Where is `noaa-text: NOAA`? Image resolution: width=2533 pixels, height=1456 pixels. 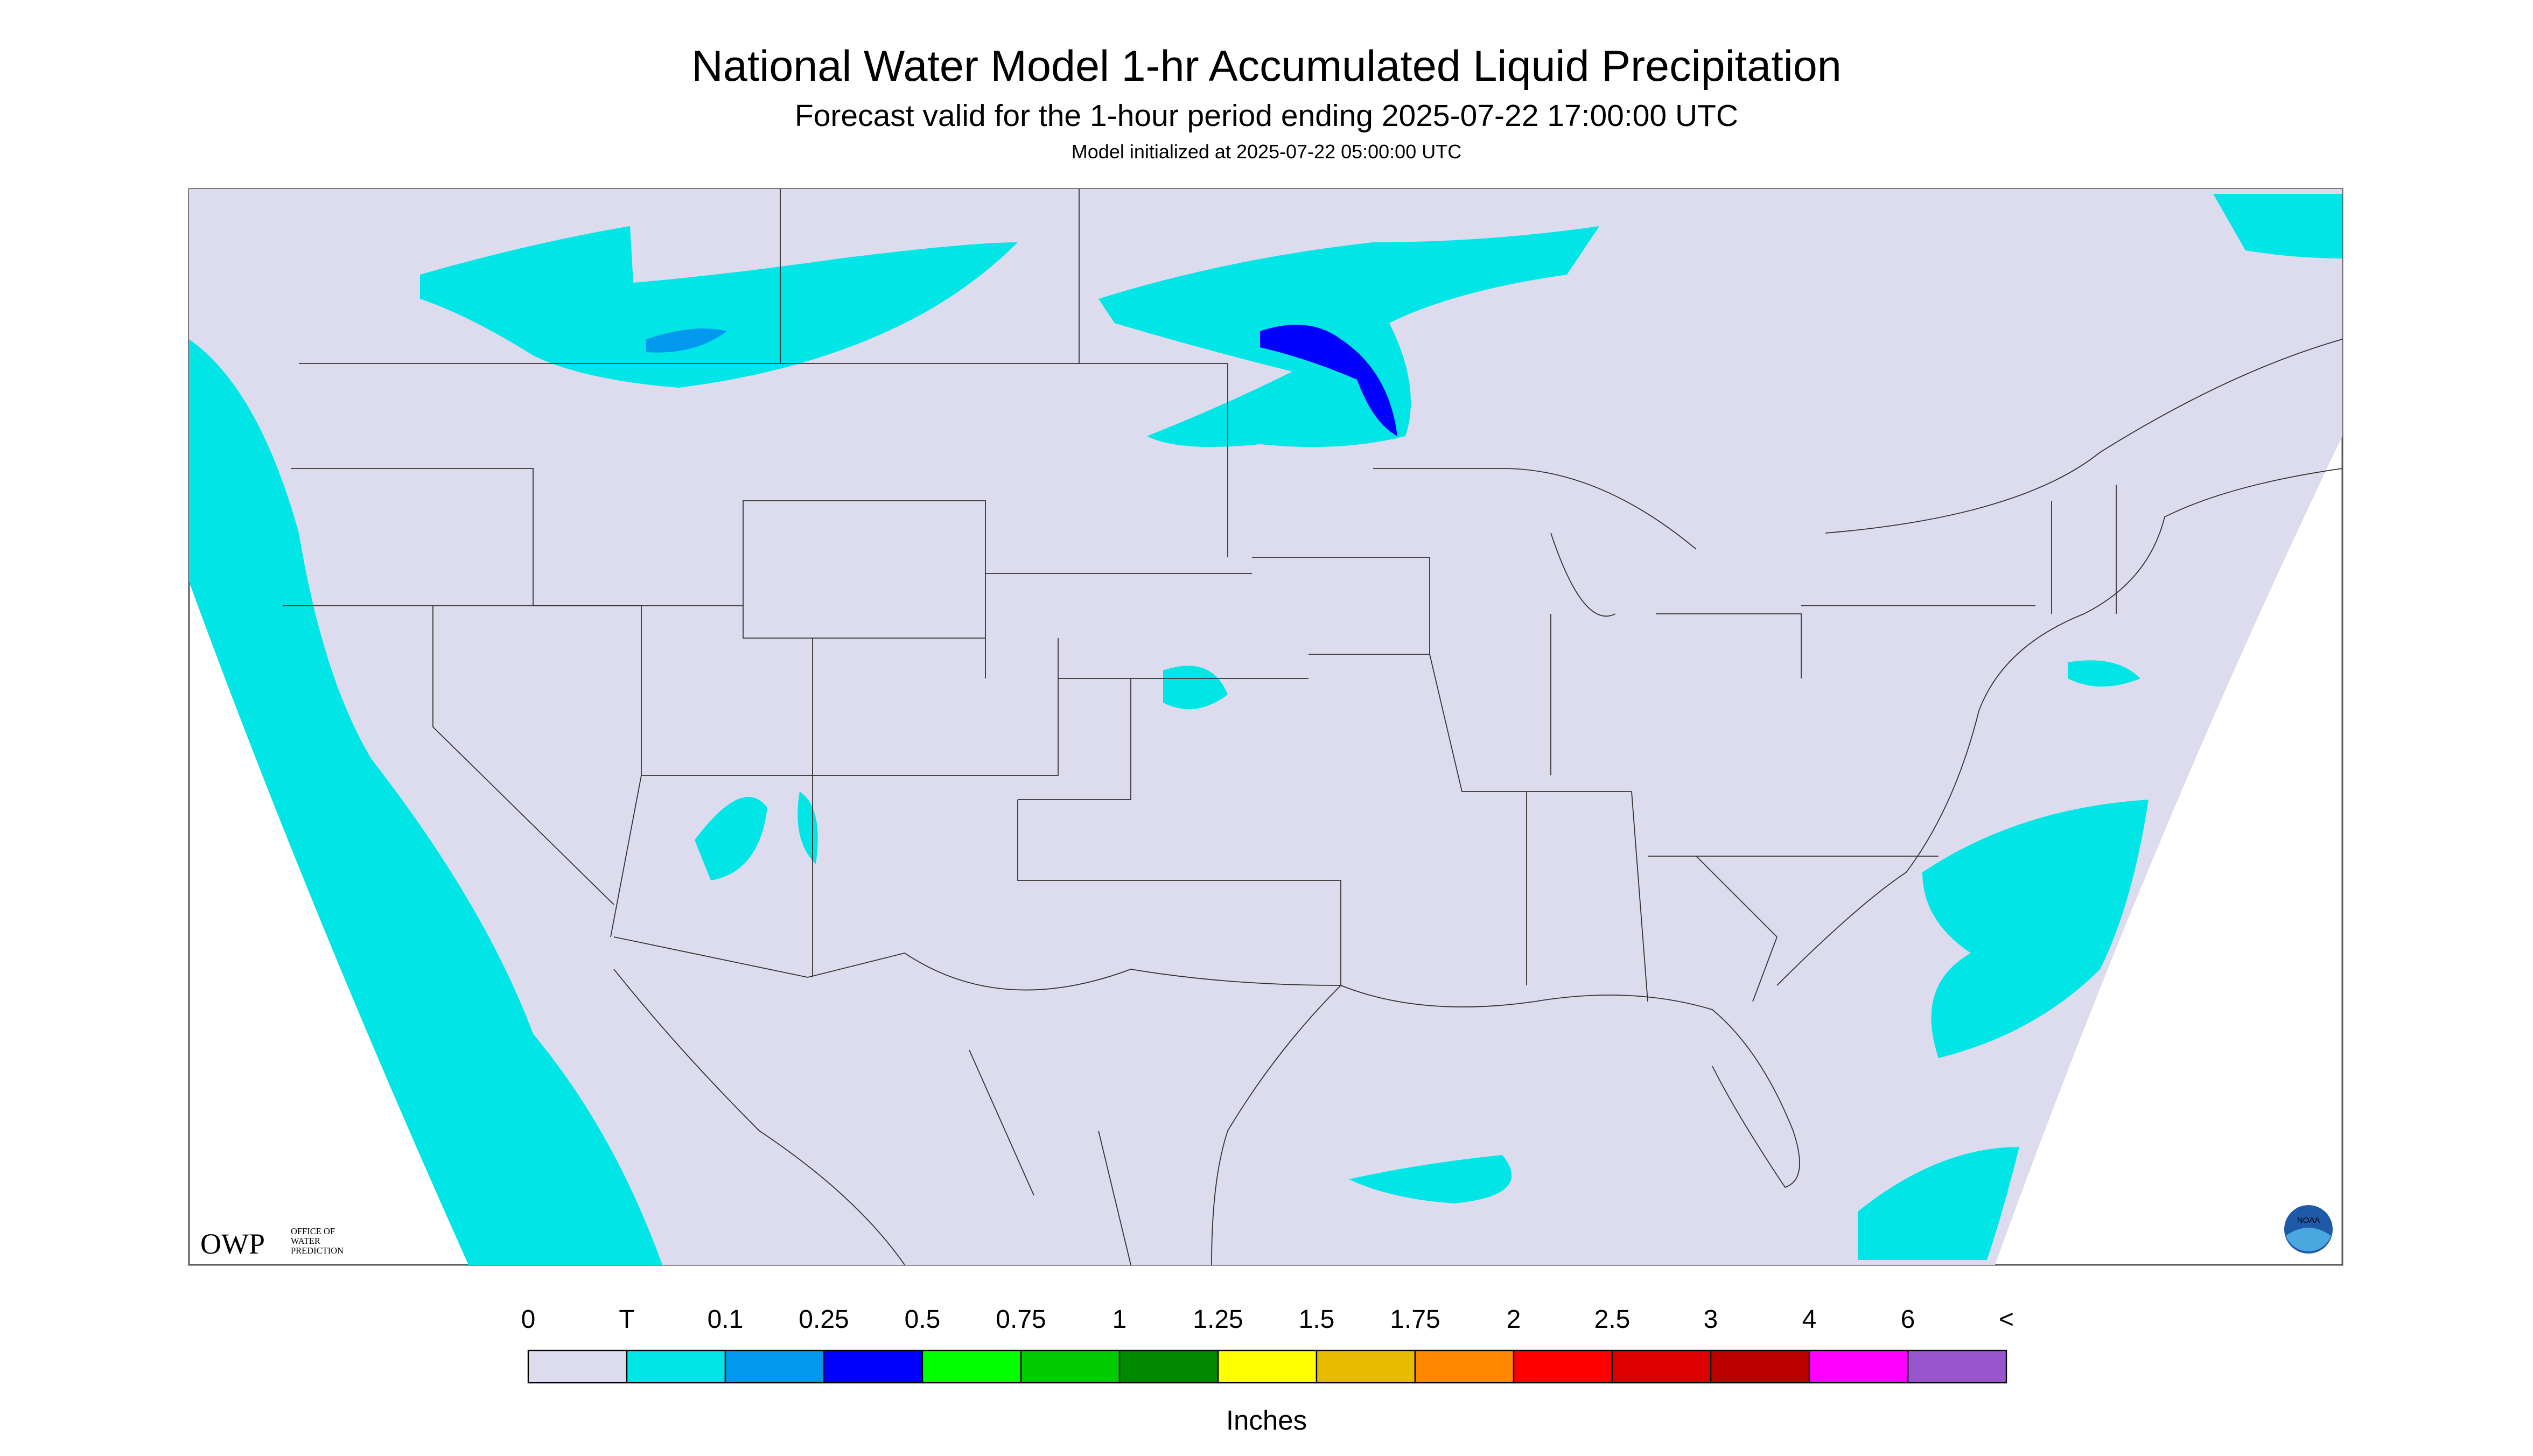
noaa-text: NOAA is located at coordinates (2308, 1220).